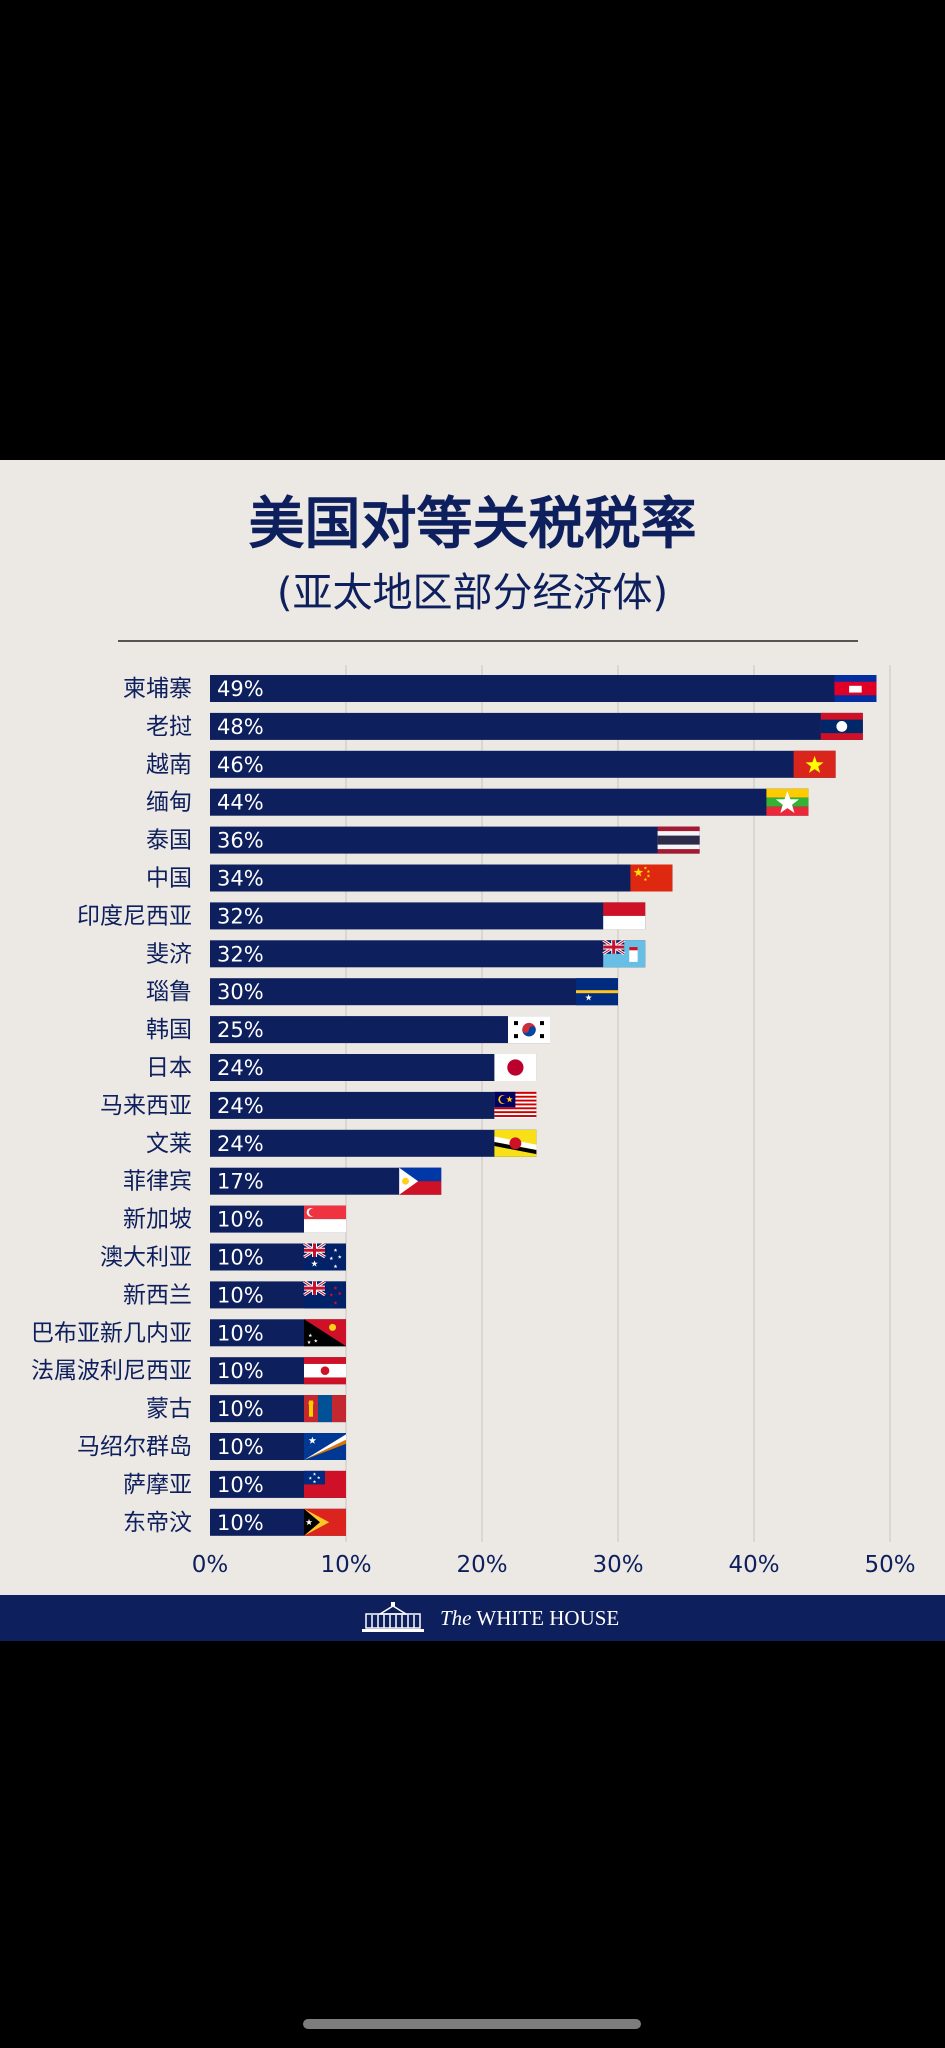 The width and height of the screenshot is (945, 2048). I want to click on value-label: 46%, so click(240, 765).